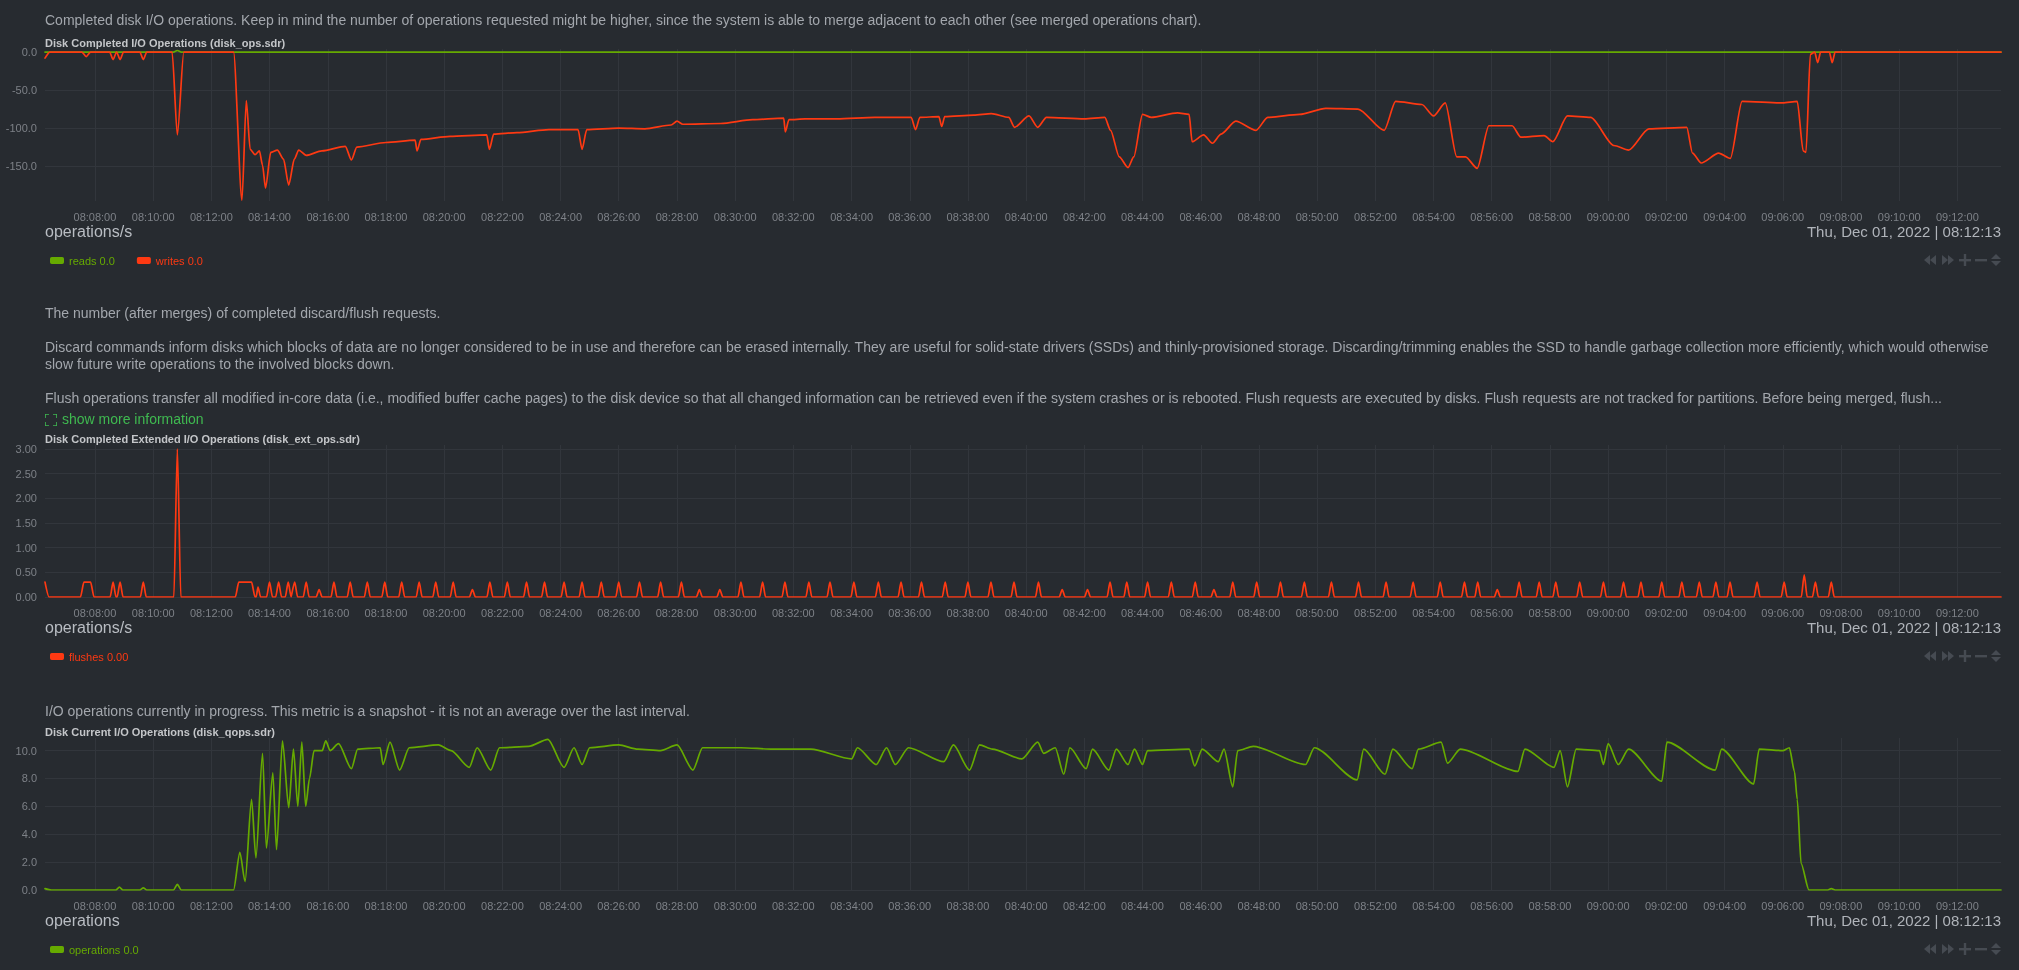 Image resolution: width=2019 pixels, height=970 pixels. Describe the element at coordinates (21, 166) in the screenshot. I see `y-tick-label: -150.0` at that location.